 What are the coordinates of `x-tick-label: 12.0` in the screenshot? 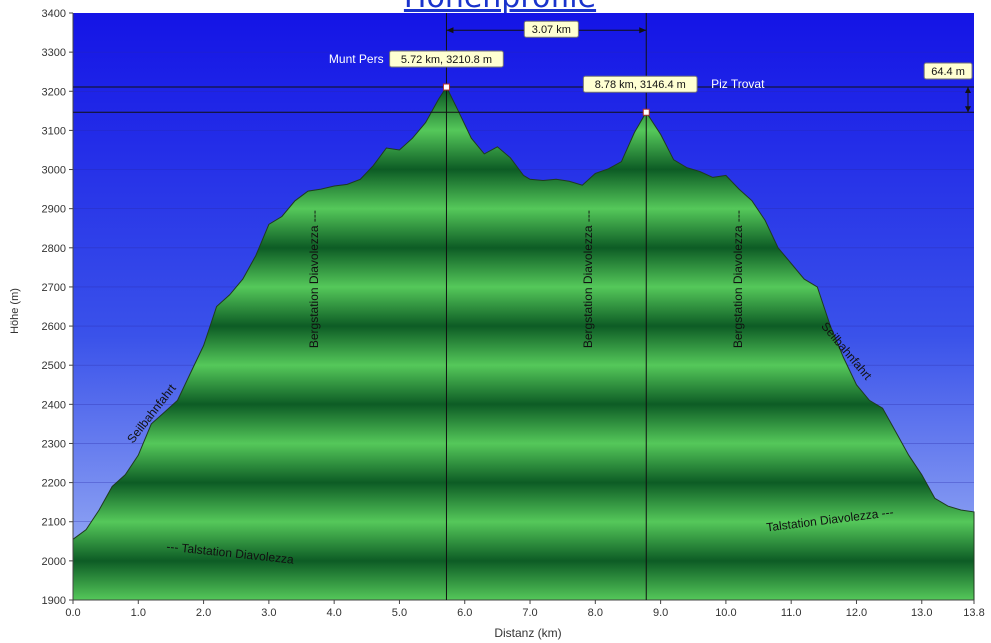 It's located at (856, 613).